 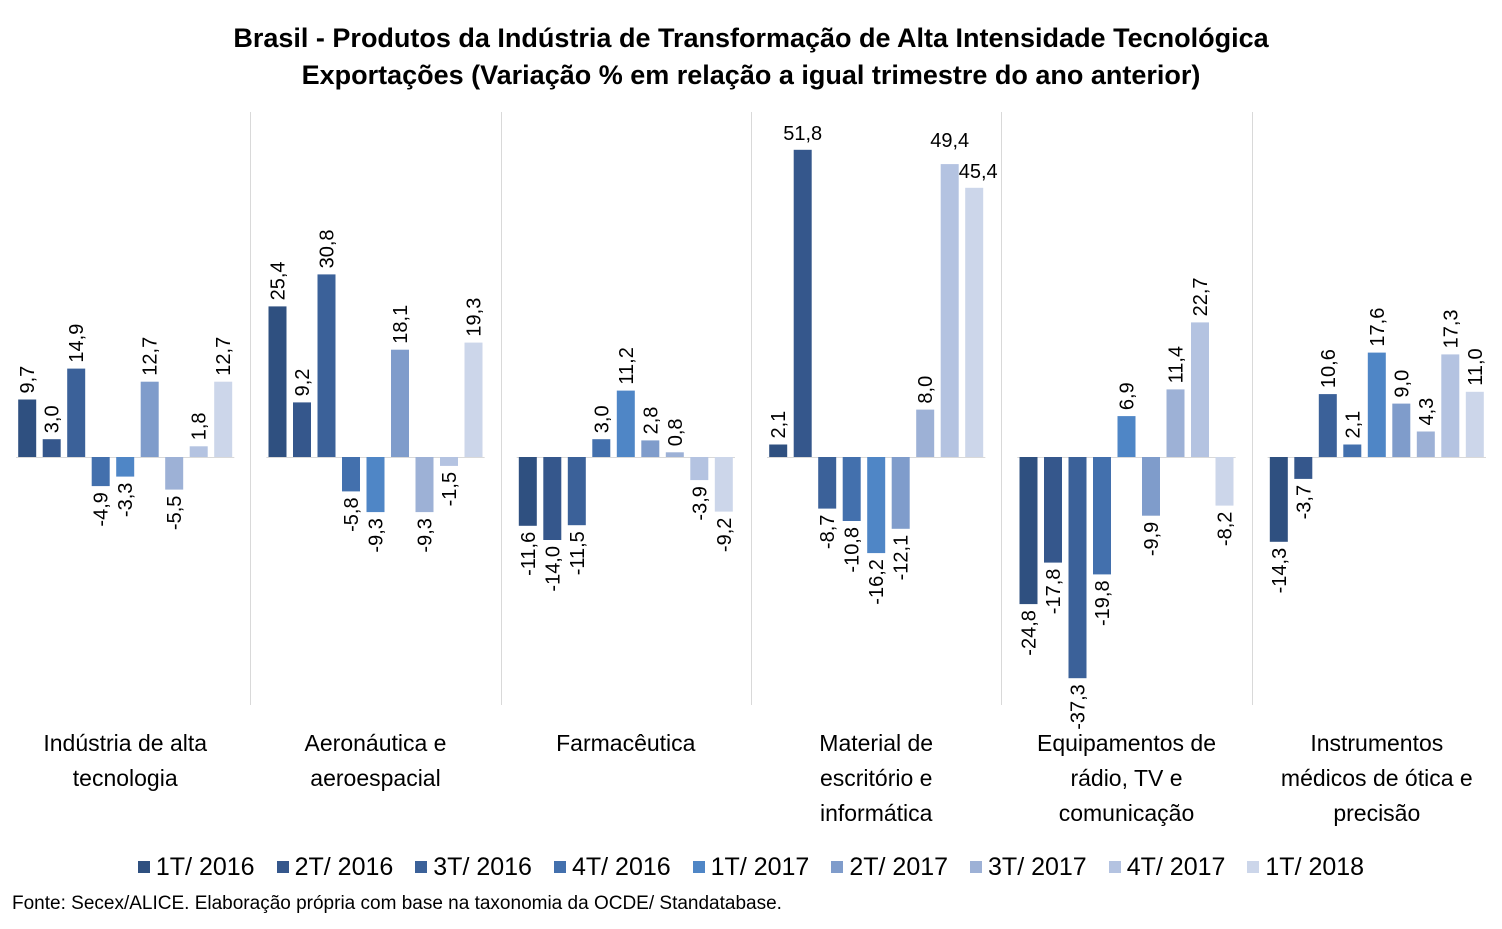 What do you see at coordinates (175, 513) in the screenshot?
I see `data-label: -5,5` at bounding box center [175, 513].